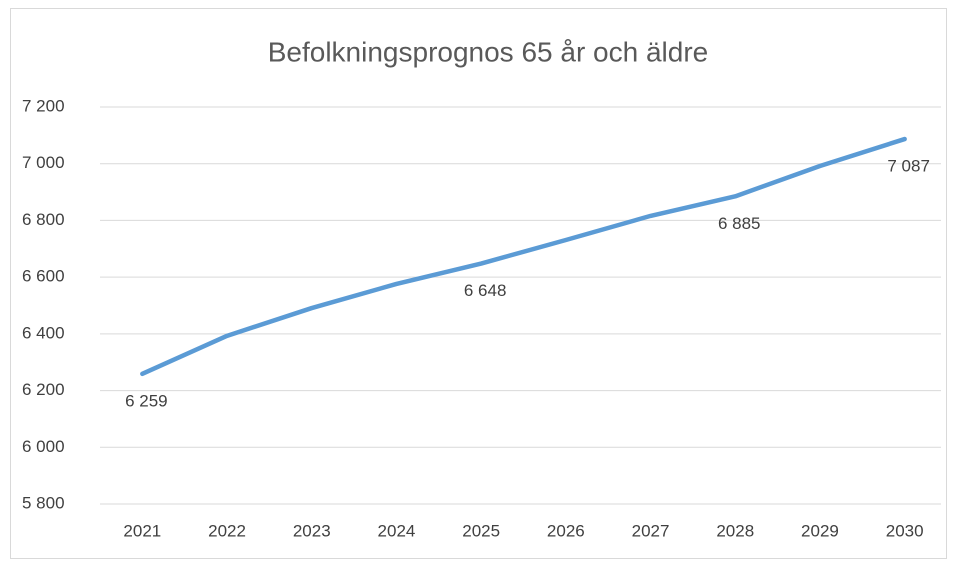 This screenshot has height=565, width=957. Describe the element at coordinates (146, 400) in the screenshot. I see `data-label: 6 259` at that location.